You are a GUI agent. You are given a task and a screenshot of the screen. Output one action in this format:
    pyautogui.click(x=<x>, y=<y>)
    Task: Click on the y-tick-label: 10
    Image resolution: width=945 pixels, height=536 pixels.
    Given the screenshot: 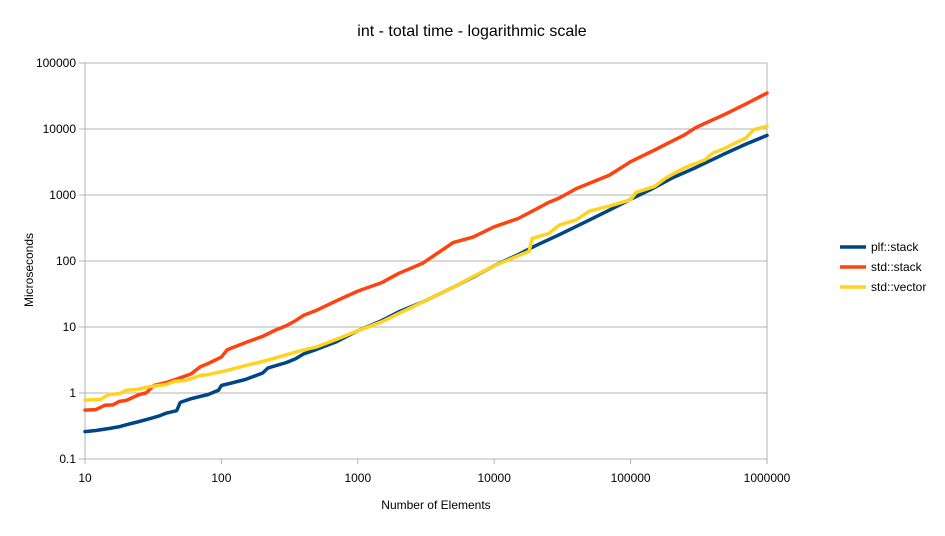 What is the action you would take?
    pyautogui.click(x=70, y=327)
    